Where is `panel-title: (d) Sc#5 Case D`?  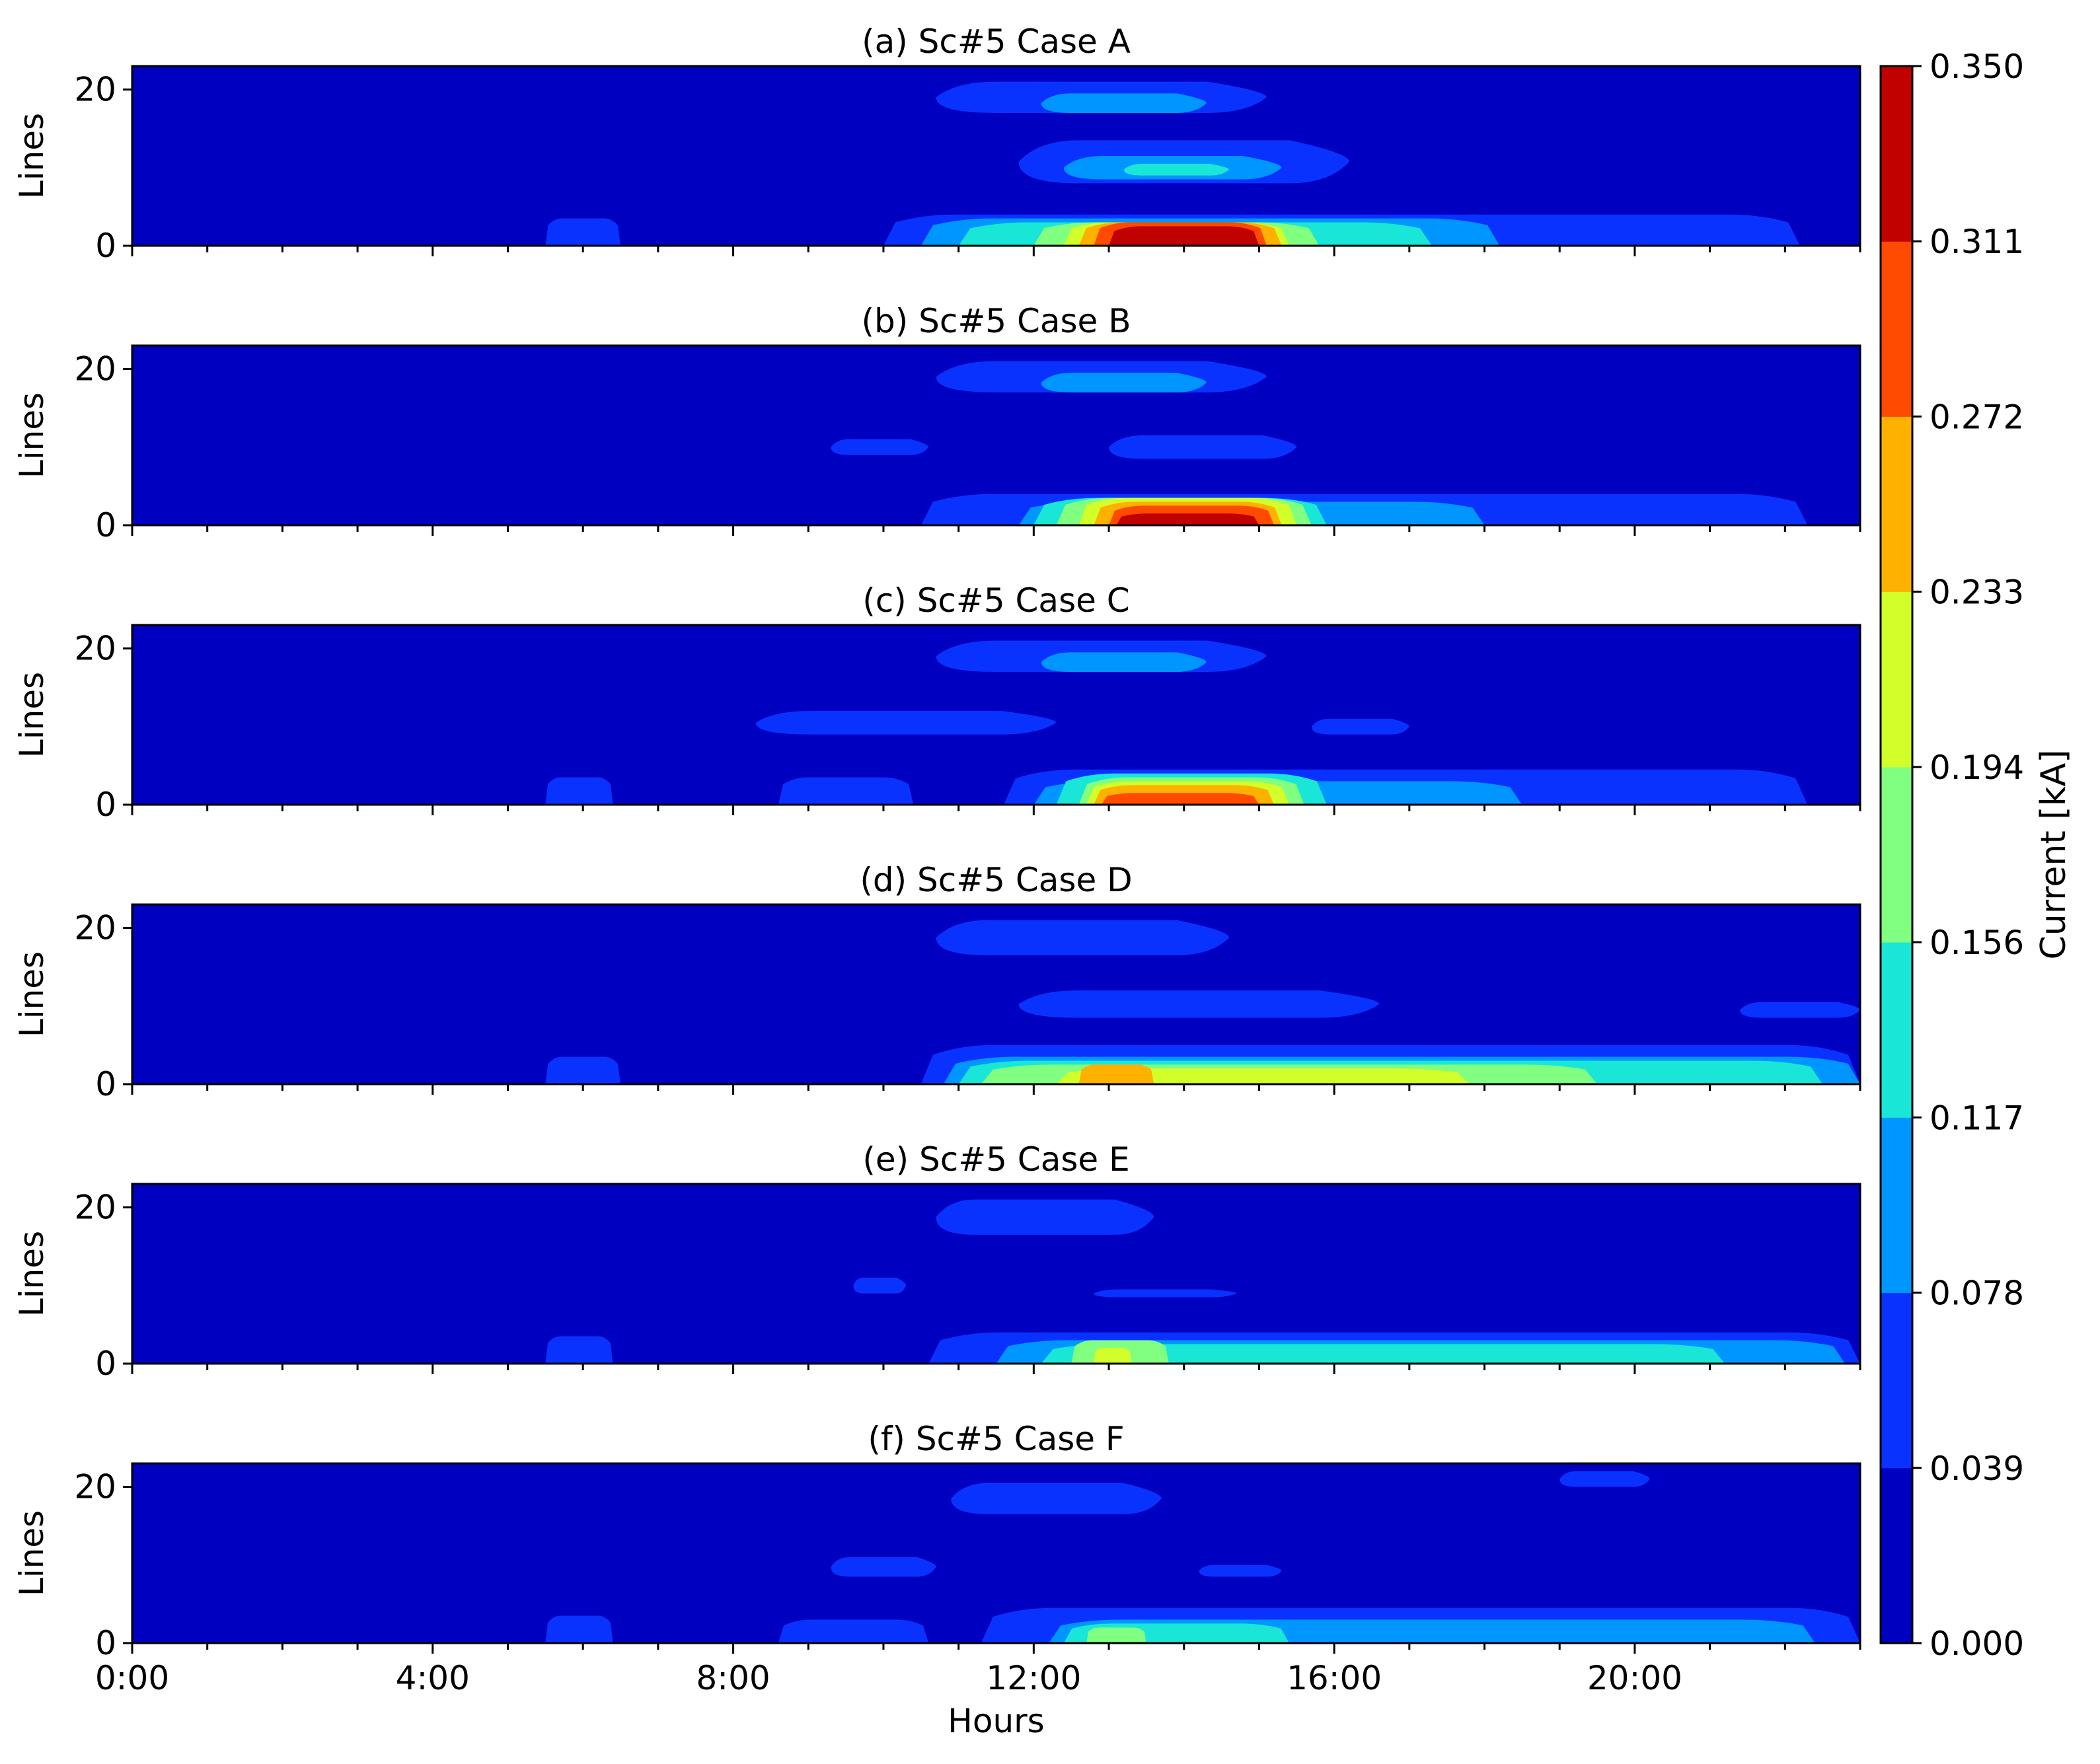
panel-title: (d) Sc#5 Case D is located at coordinates (996, 880).